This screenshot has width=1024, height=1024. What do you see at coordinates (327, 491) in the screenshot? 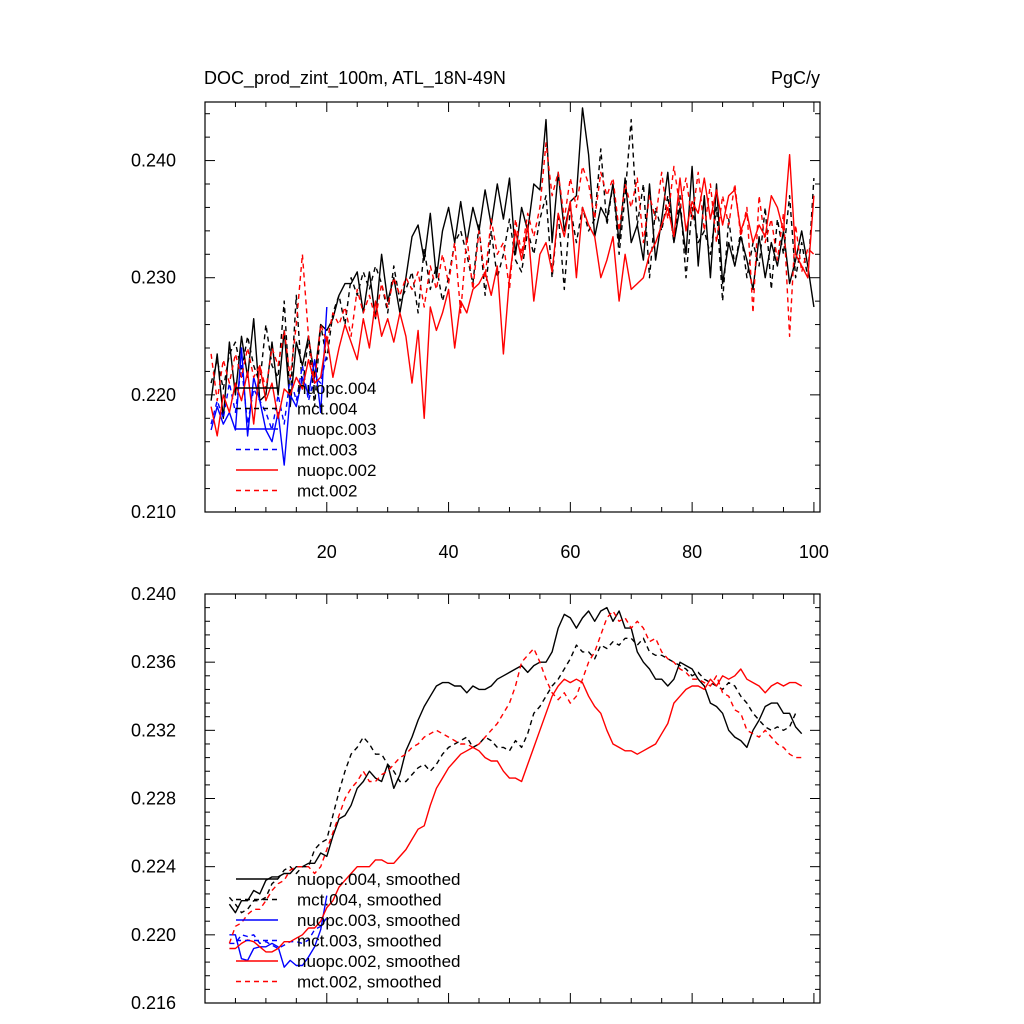
I see `legend-label-mct-002: mct.002` at bounding box center [327, 491].